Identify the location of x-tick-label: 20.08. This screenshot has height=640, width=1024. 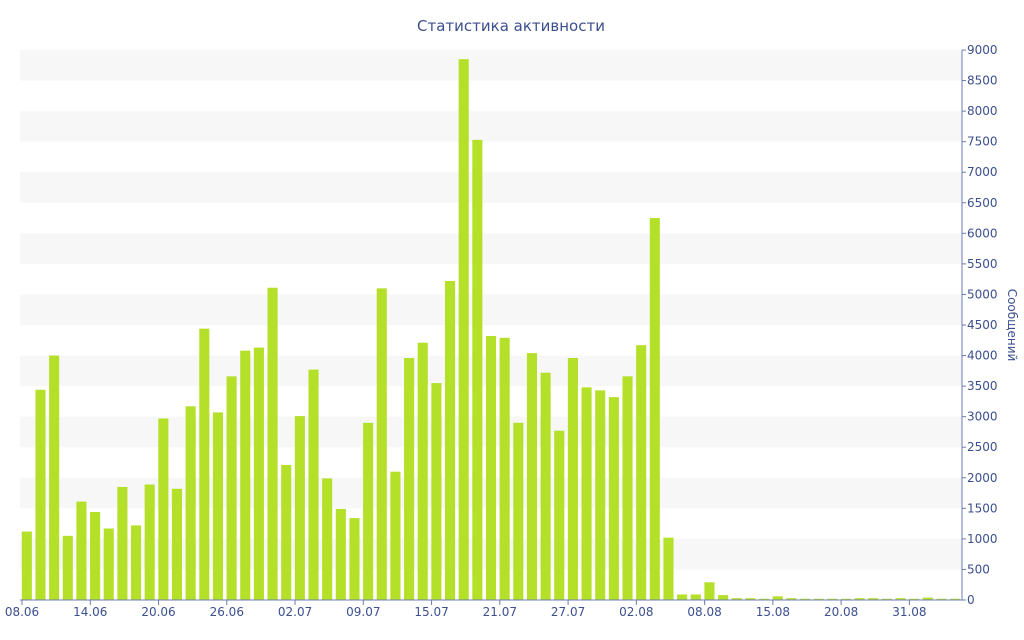
(841, 612).